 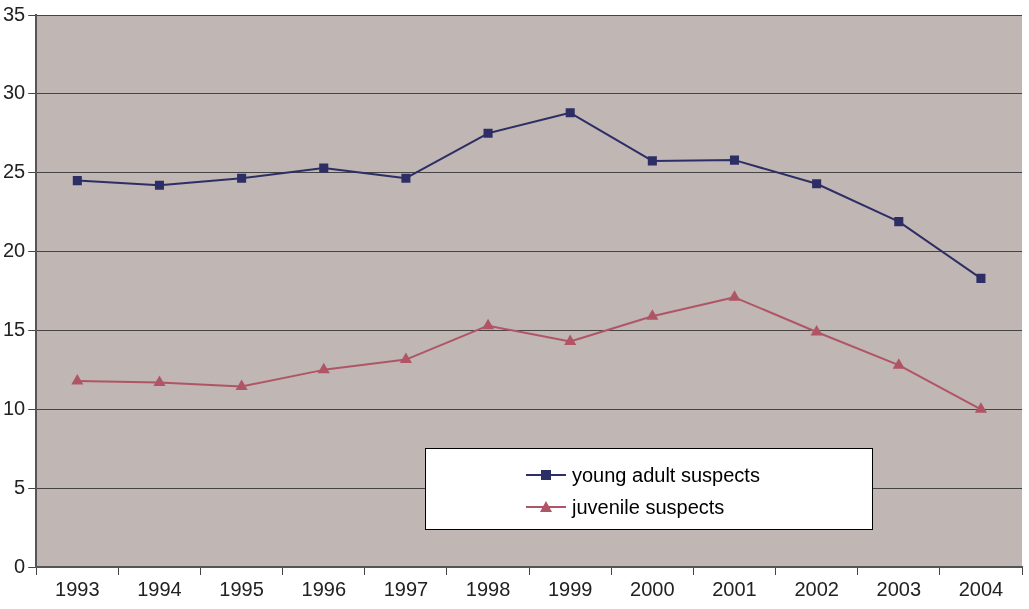 I want to click on y-tick-label: 20, so click(x=14, y=250).